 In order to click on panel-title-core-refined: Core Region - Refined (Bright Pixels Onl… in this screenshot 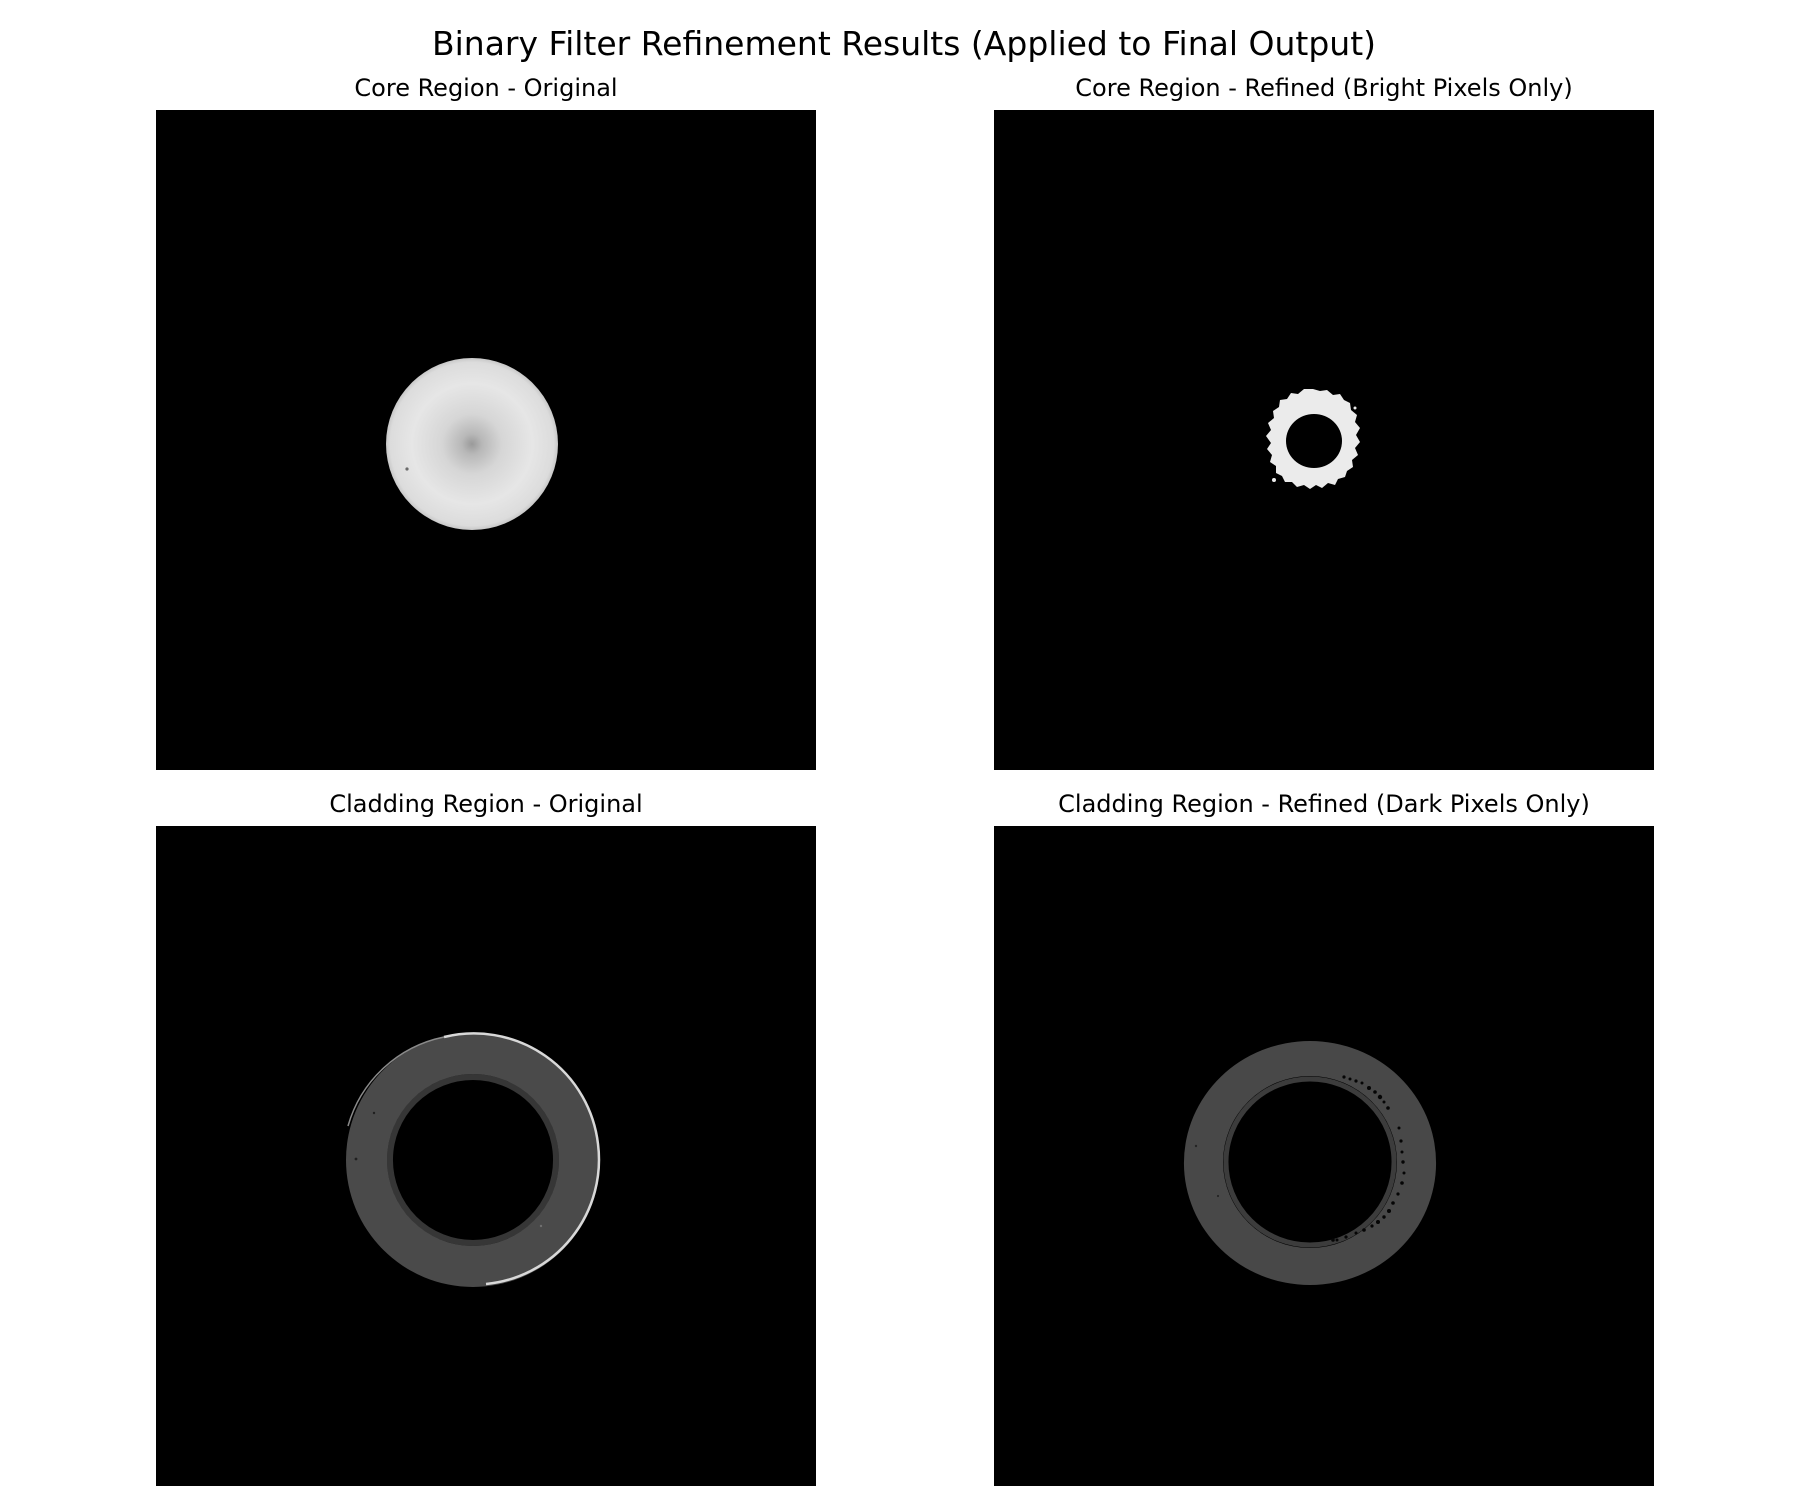, I will do `click(1324, 88)`.